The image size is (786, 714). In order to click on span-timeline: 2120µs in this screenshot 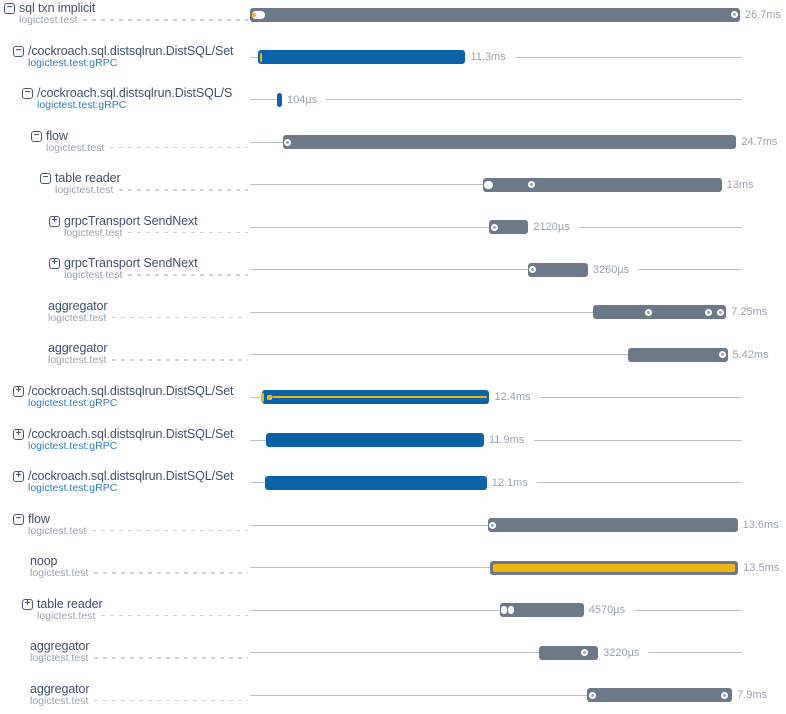, I will do `click(496, 227)`.